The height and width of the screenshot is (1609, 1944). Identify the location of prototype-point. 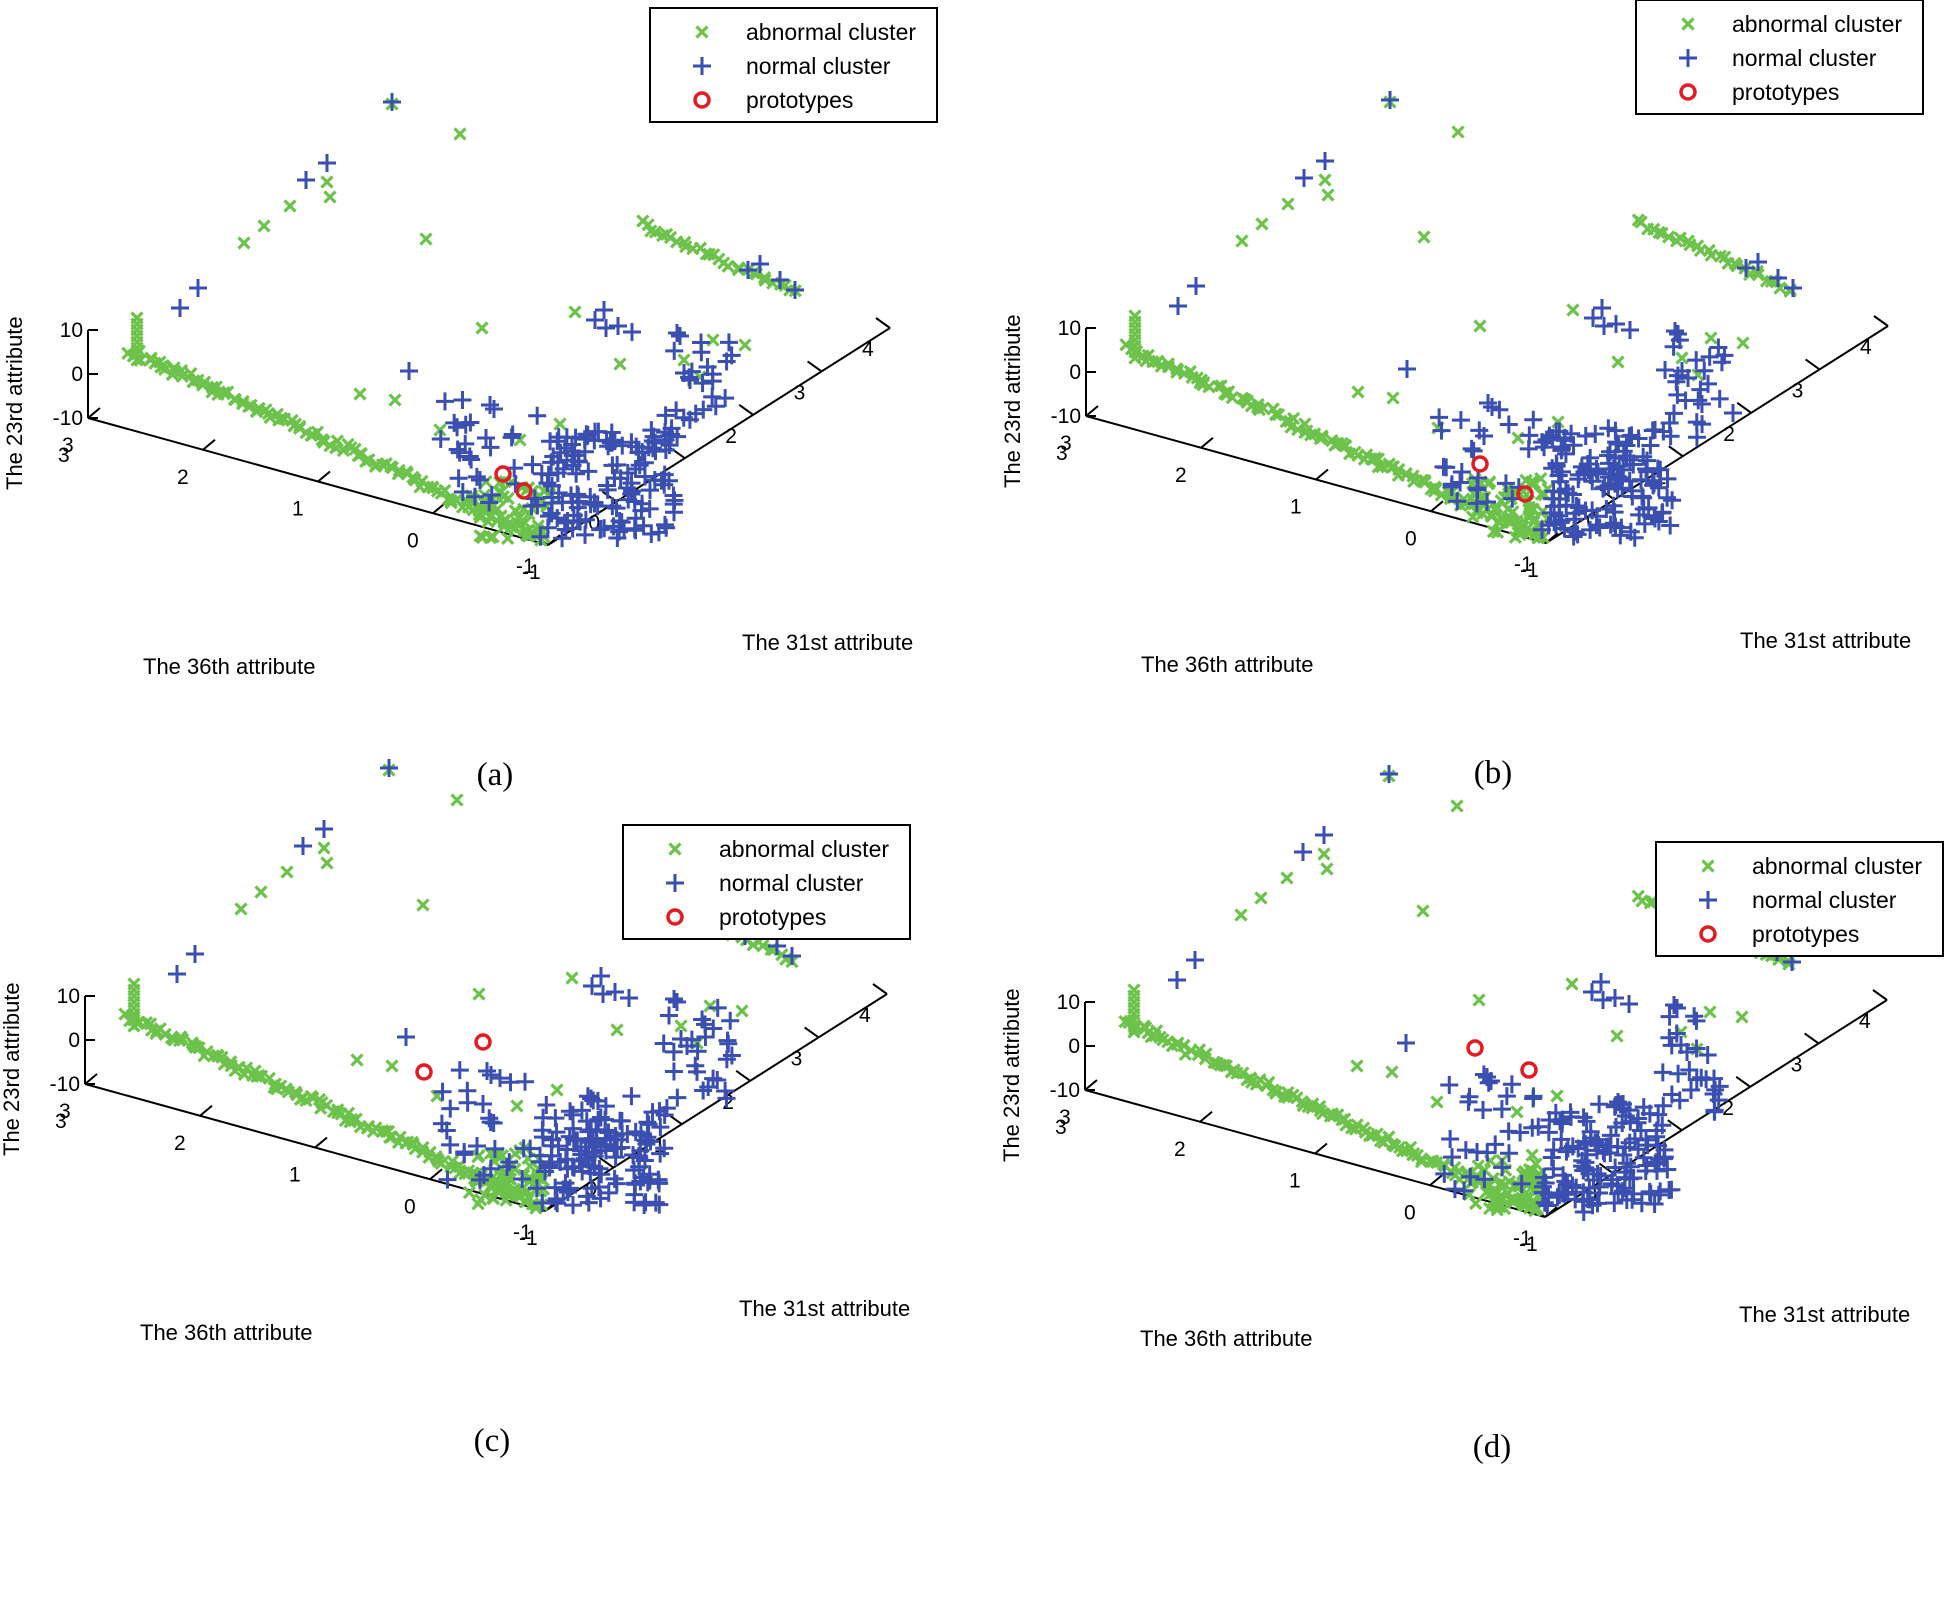
(424, 1072).